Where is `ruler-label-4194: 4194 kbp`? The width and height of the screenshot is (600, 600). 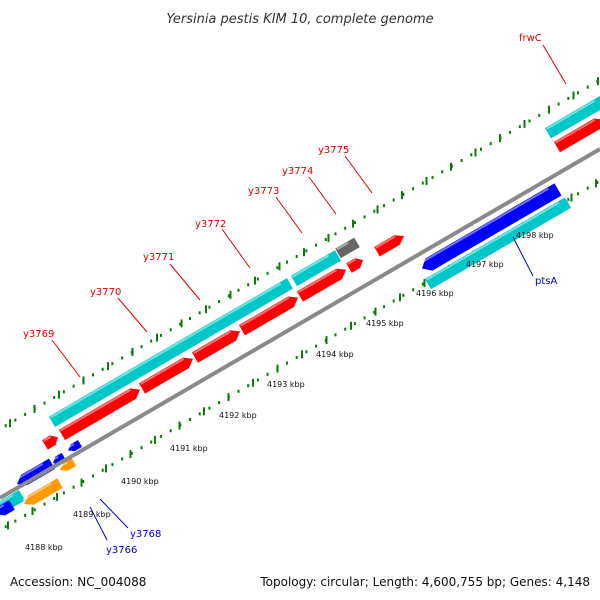 ruler-label-4194: 4194 kbp is located at coordinates (335, 354).